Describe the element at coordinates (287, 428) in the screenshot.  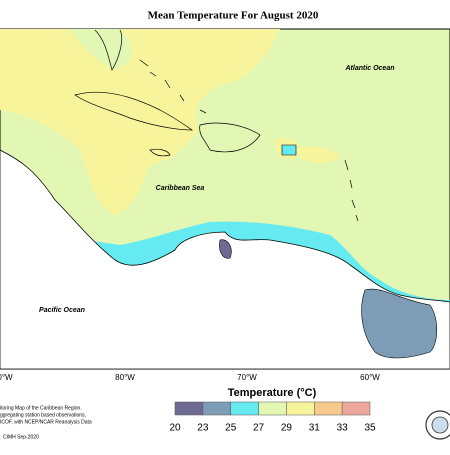
I see `legend-tick-label: 29` at that location.